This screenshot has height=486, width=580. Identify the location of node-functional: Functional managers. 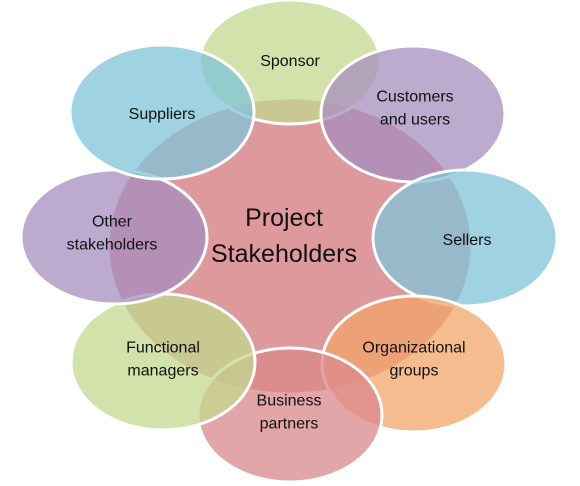
(163, 362).